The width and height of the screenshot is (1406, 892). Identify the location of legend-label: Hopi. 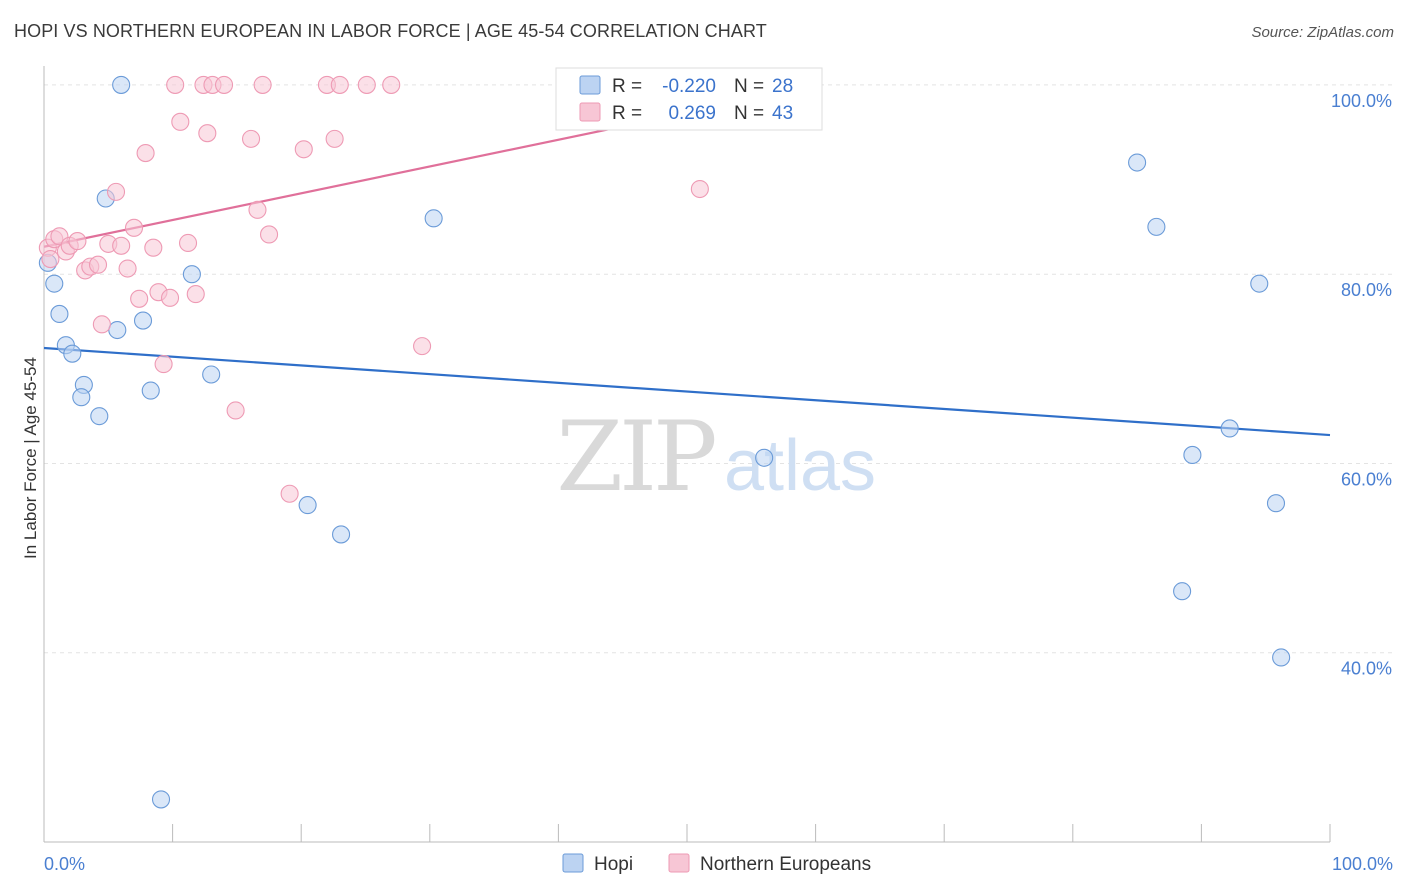
(613, 864).